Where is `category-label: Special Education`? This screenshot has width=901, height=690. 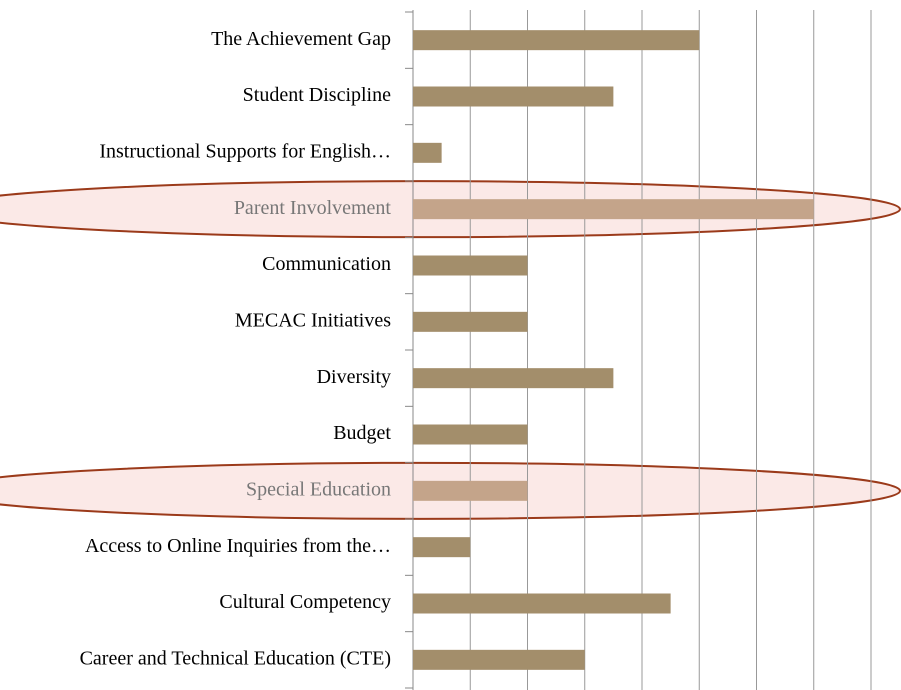
category-label: Special Education is located at coordinates (318, 489).